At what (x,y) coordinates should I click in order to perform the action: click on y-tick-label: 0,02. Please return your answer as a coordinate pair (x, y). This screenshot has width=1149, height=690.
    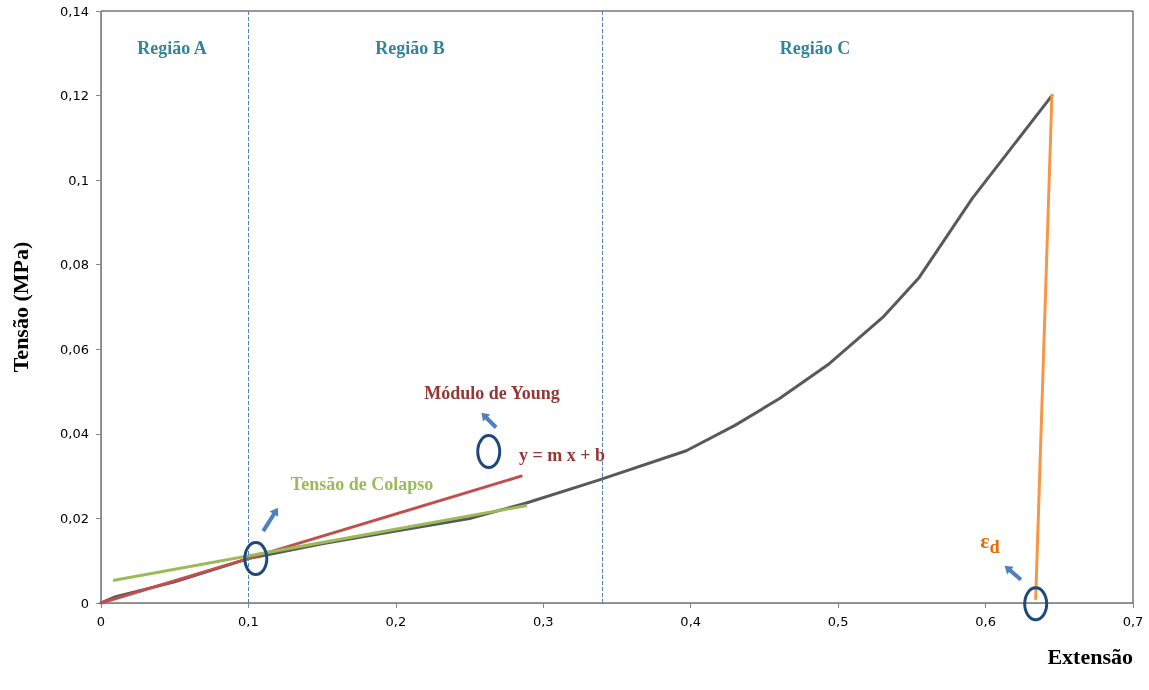
    Looking at the image, I should click on (74, 518).